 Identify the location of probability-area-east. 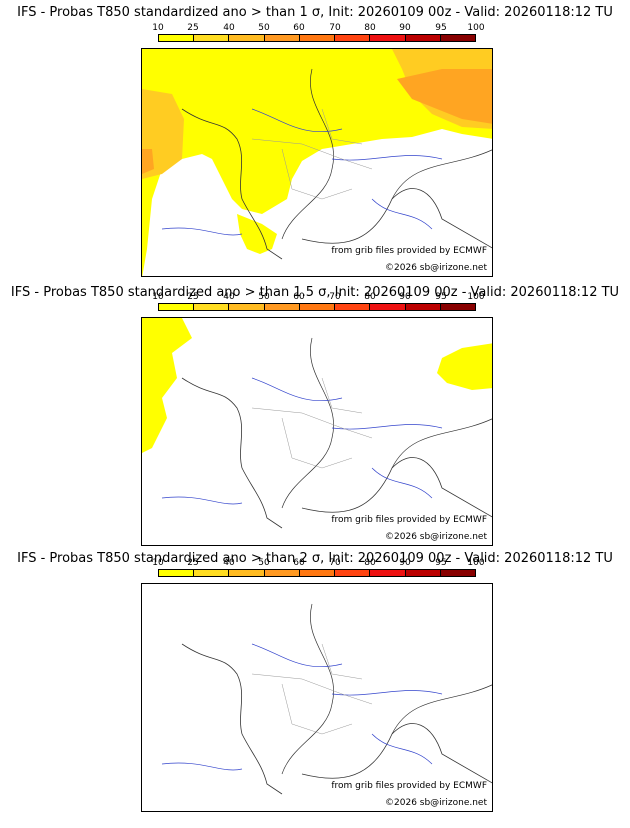
(464, 366).